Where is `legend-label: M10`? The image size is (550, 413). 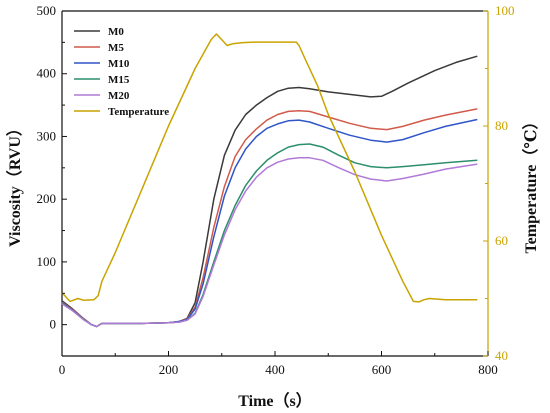 legend-label: M10 is located at coordinates (119, 64).